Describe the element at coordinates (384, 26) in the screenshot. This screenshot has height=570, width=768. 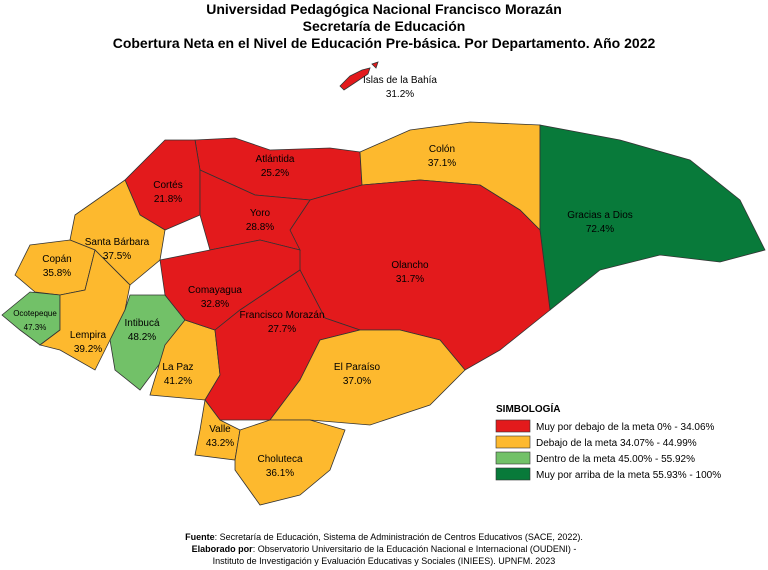
I see `title: Secretaría de Educación` at that location.